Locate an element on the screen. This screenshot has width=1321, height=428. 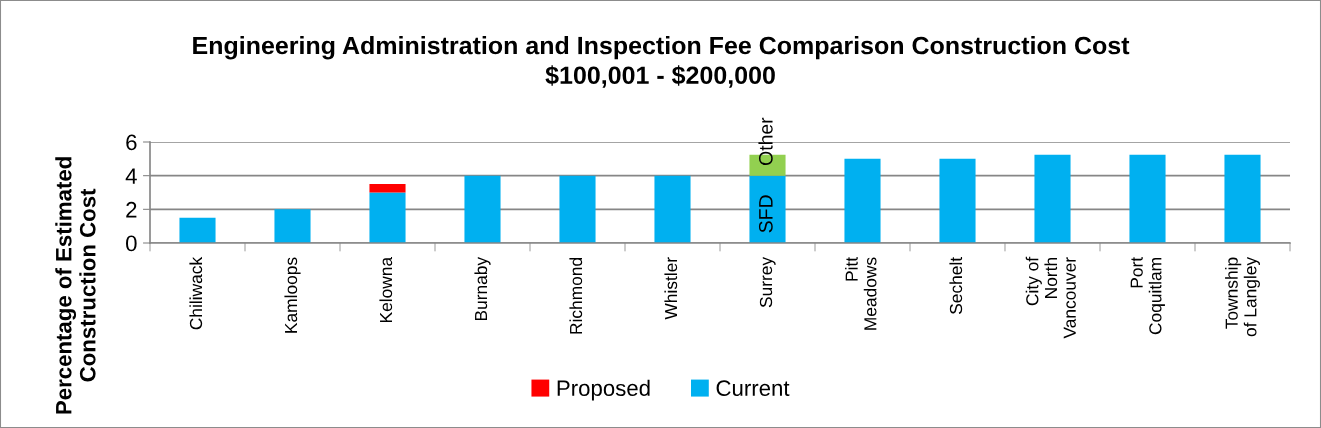
legend-label: Proposed is located at coordinates (603, 390).